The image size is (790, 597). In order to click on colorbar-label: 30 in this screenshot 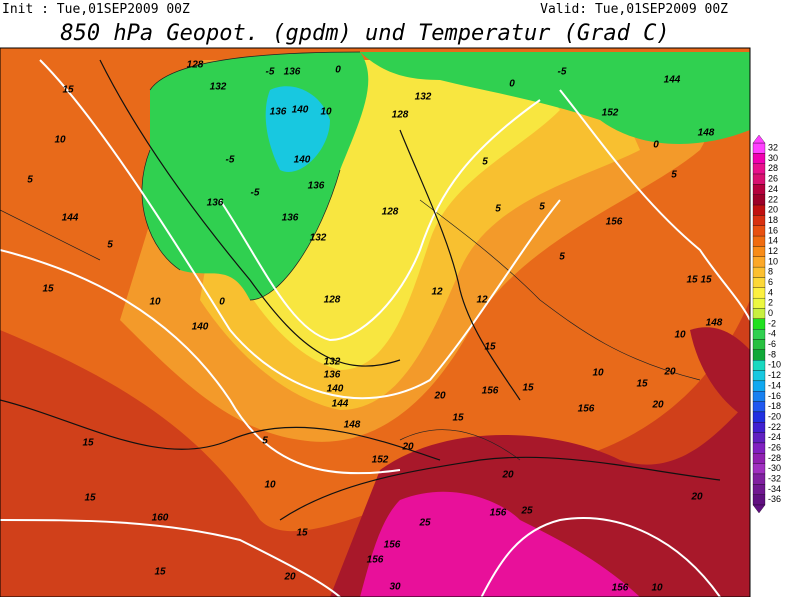, I will do `click(773, 158)`.